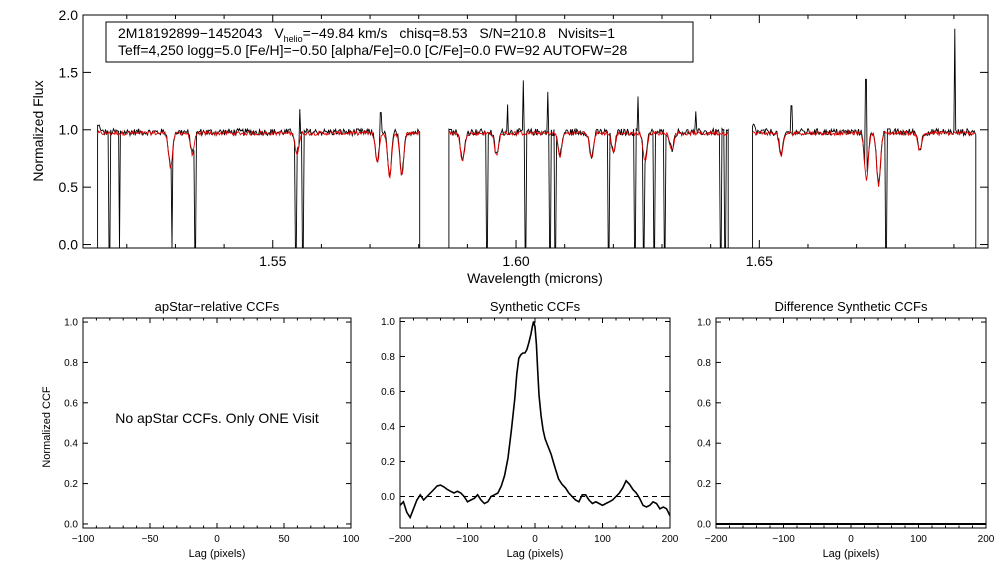 The image size is (1008, 576). I want to click on x-tick-label: −50, so click(150, 539).